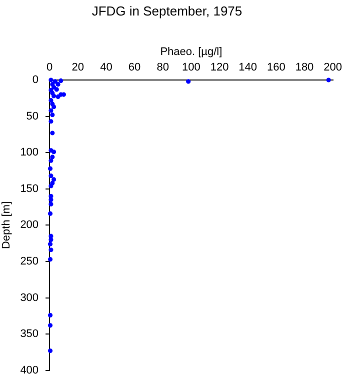  I want to click on x-tick-label: 160, so click(276, 67).